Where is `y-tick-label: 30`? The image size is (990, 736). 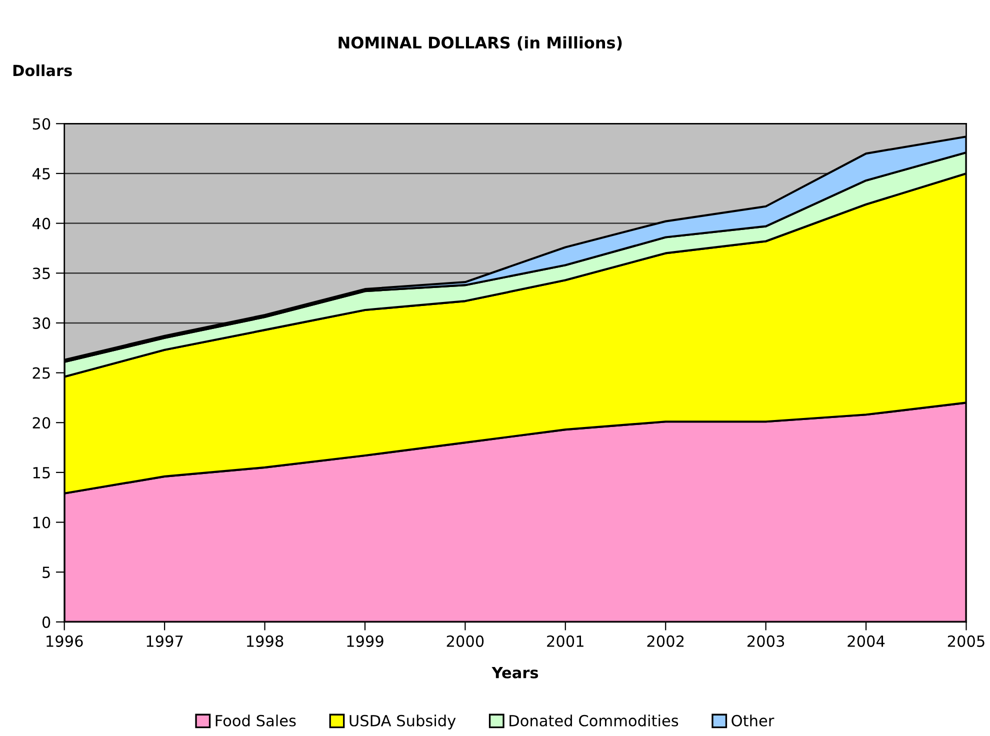 y-tick-label: 30 is located at coordinates (41, 323).